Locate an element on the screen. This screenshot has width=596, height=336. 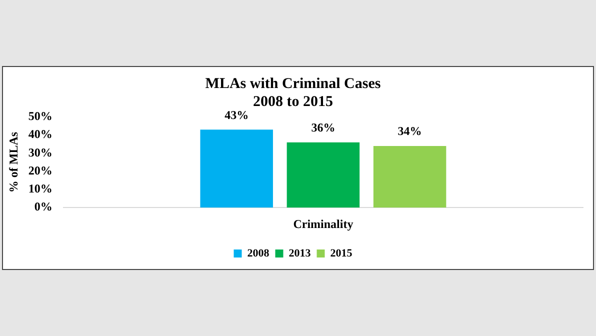
data-label: 34% is located at coordinates (410, 131).